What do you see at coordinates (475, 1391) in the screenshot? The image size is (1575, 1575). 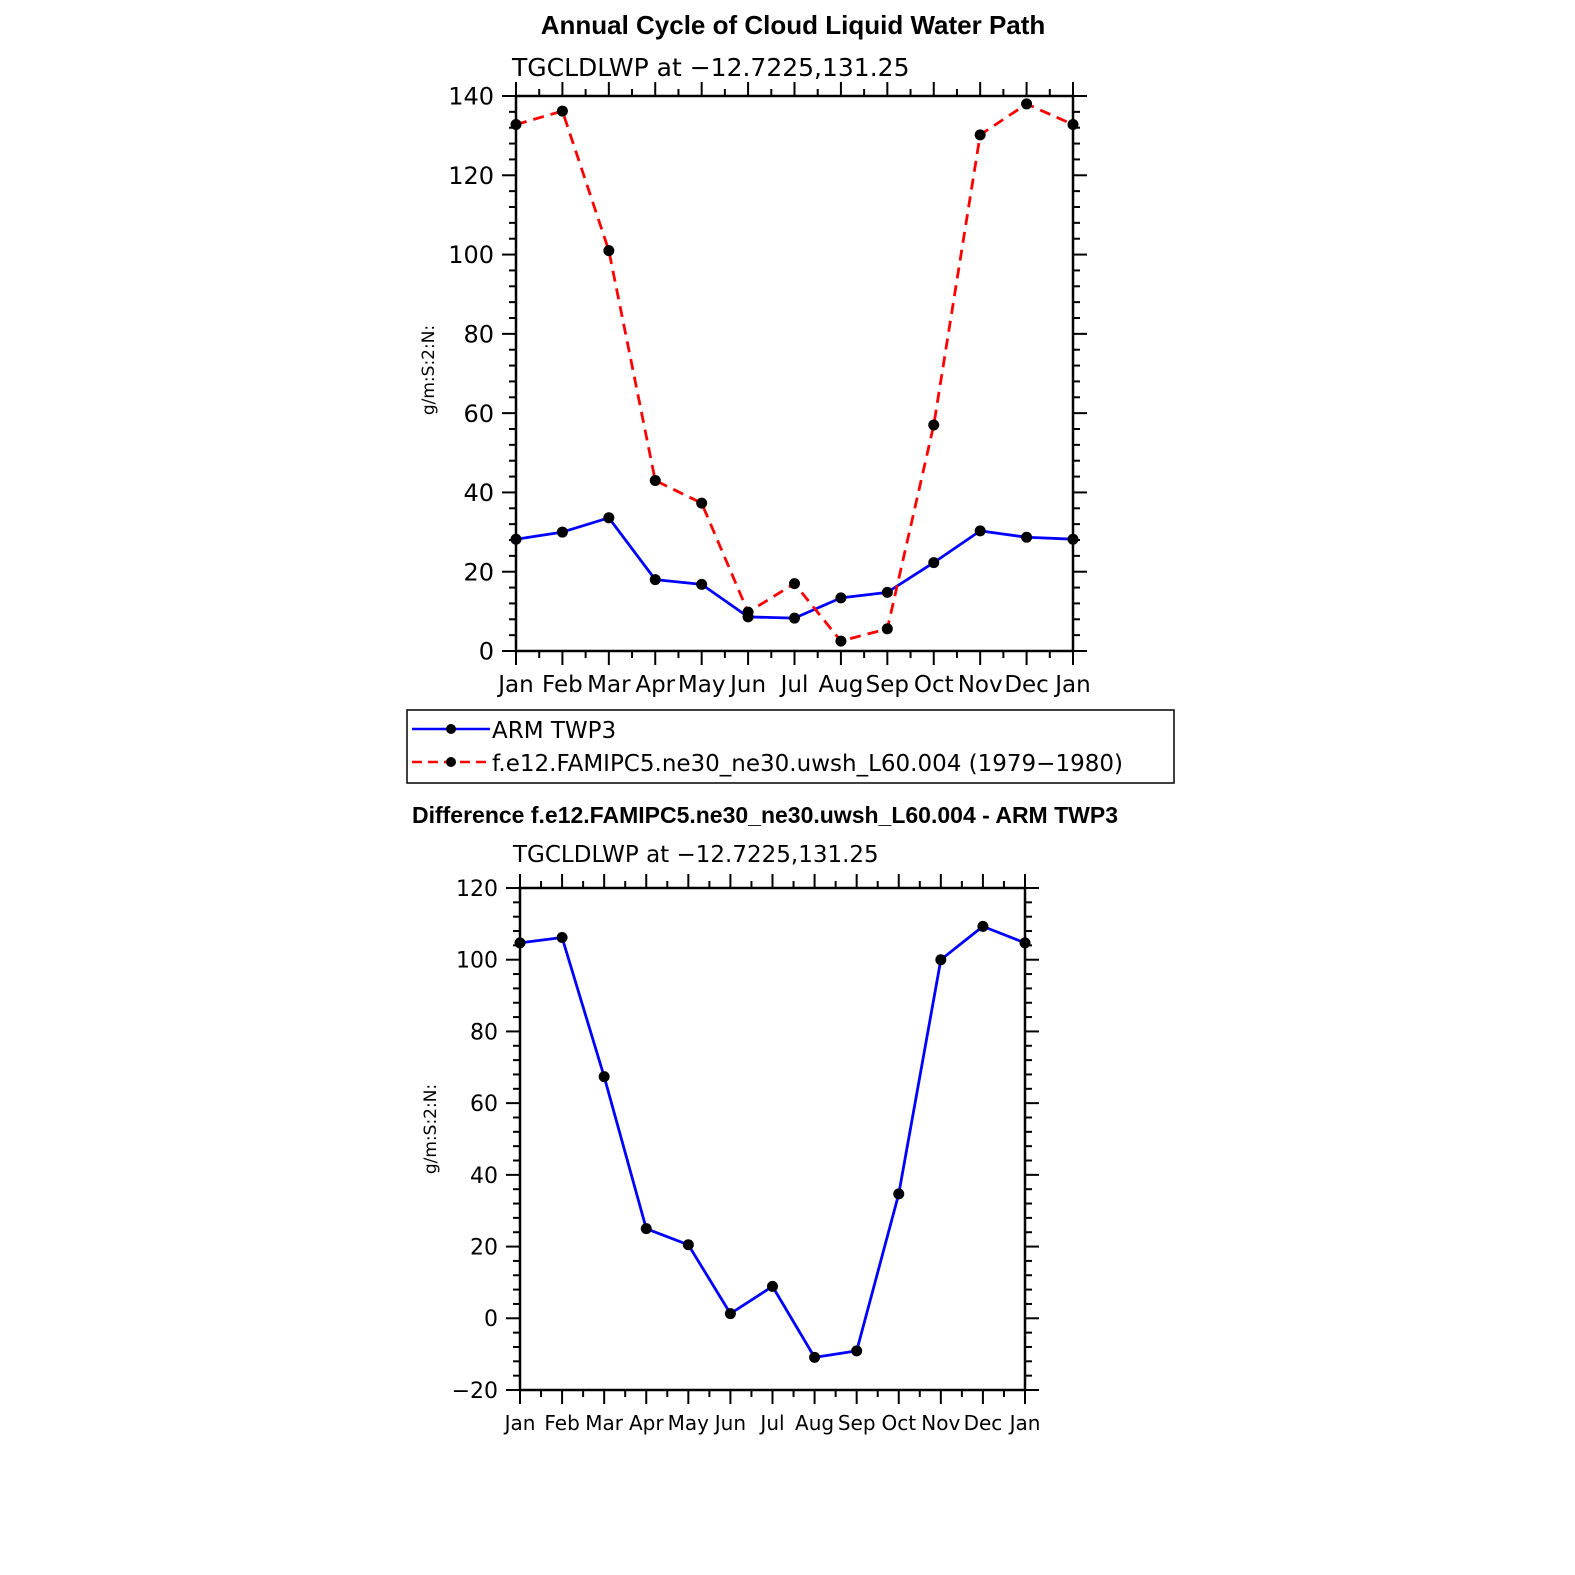 I see `y-tick-label: −20` at bounding box center [475, 1391].